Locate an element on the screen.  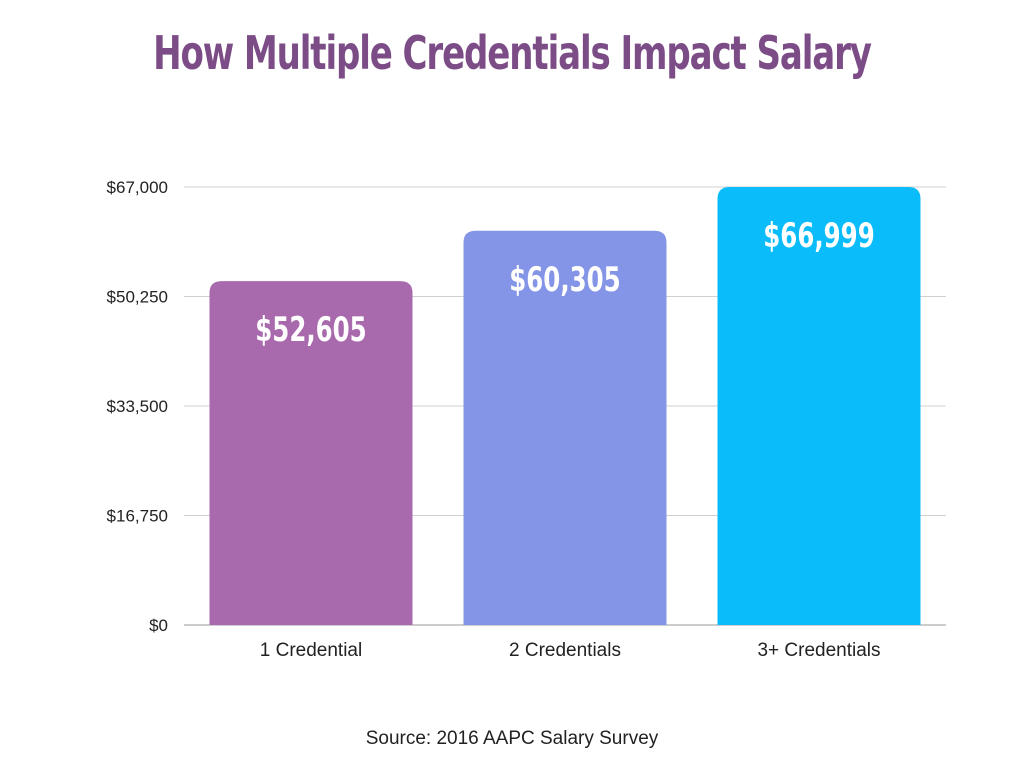
bar-value-label: $52,605 is located at coordinates (310, 329).